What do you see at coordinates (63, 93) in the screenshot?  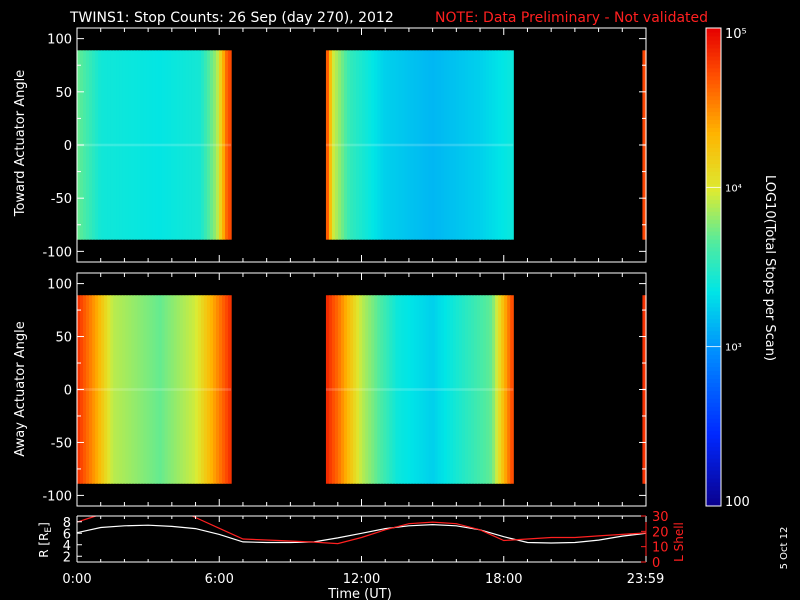 I see `y-tick-label: 50` at bounding box center [63, 93].